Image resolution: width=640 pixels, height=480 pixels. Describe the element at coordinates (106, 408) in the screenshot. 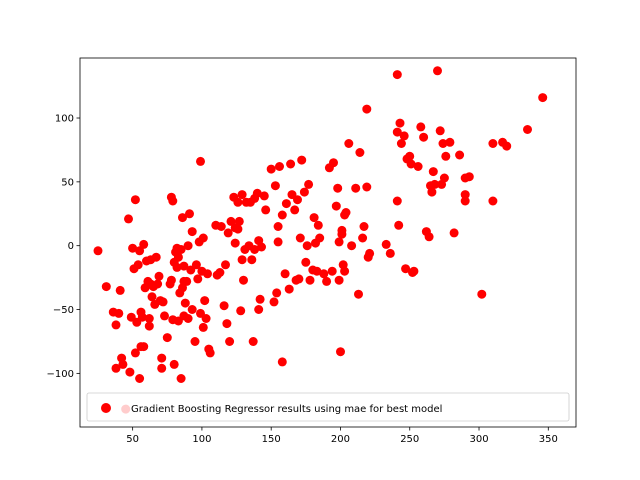

I see `legend-marker` at that location.